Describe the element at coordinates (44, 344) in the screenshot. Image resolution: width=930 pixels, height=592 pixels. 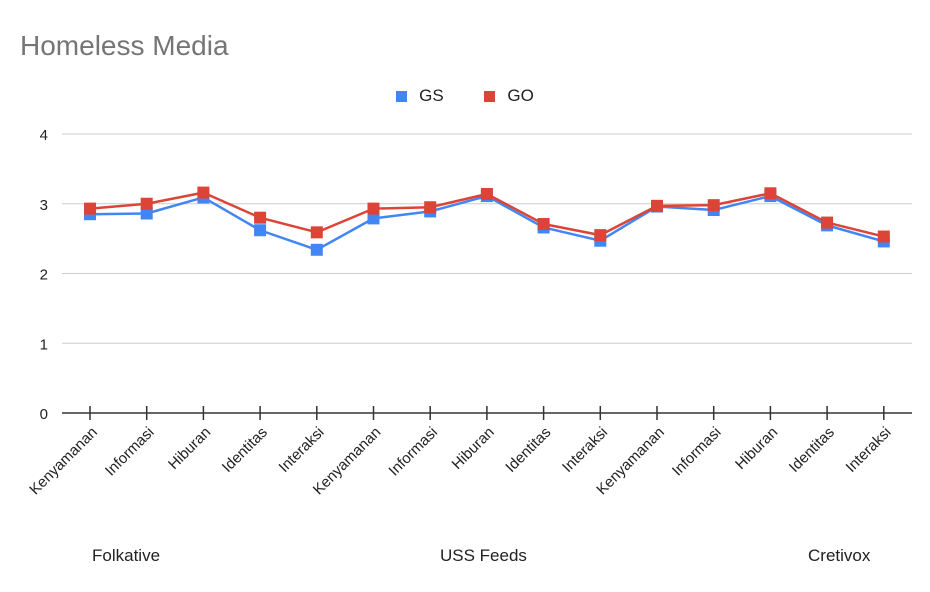
I see `y-tick-label-1: 1` at that location.